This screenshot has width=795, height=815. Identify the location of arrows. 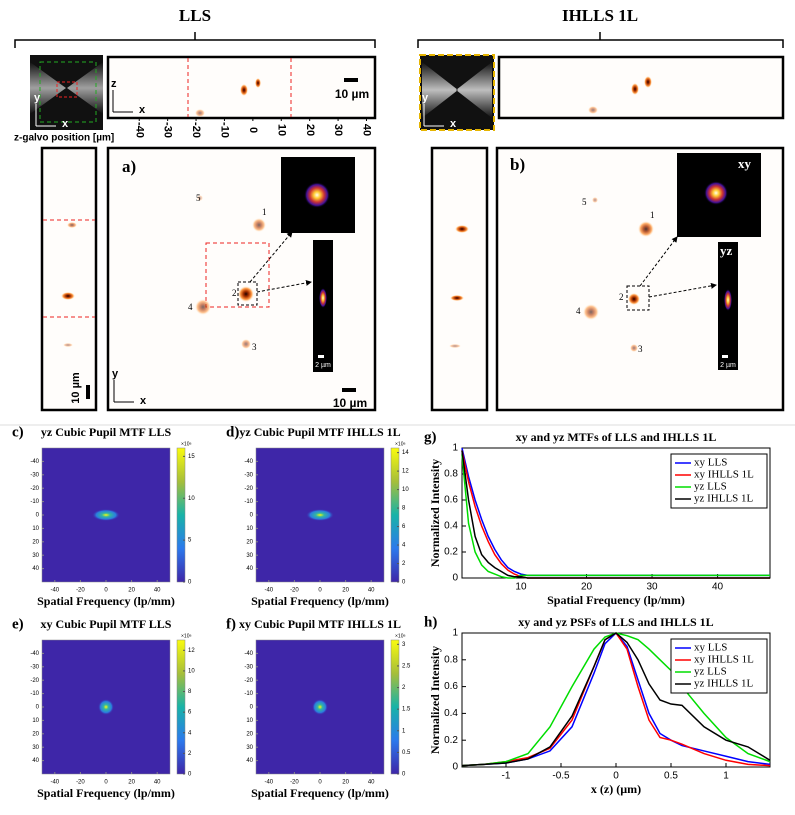
(483, 264).